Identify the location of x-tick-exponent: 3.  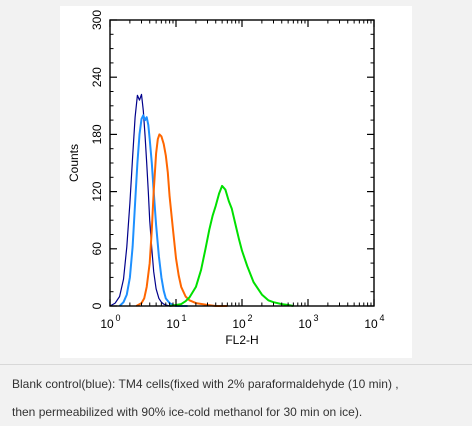
(315, 318).